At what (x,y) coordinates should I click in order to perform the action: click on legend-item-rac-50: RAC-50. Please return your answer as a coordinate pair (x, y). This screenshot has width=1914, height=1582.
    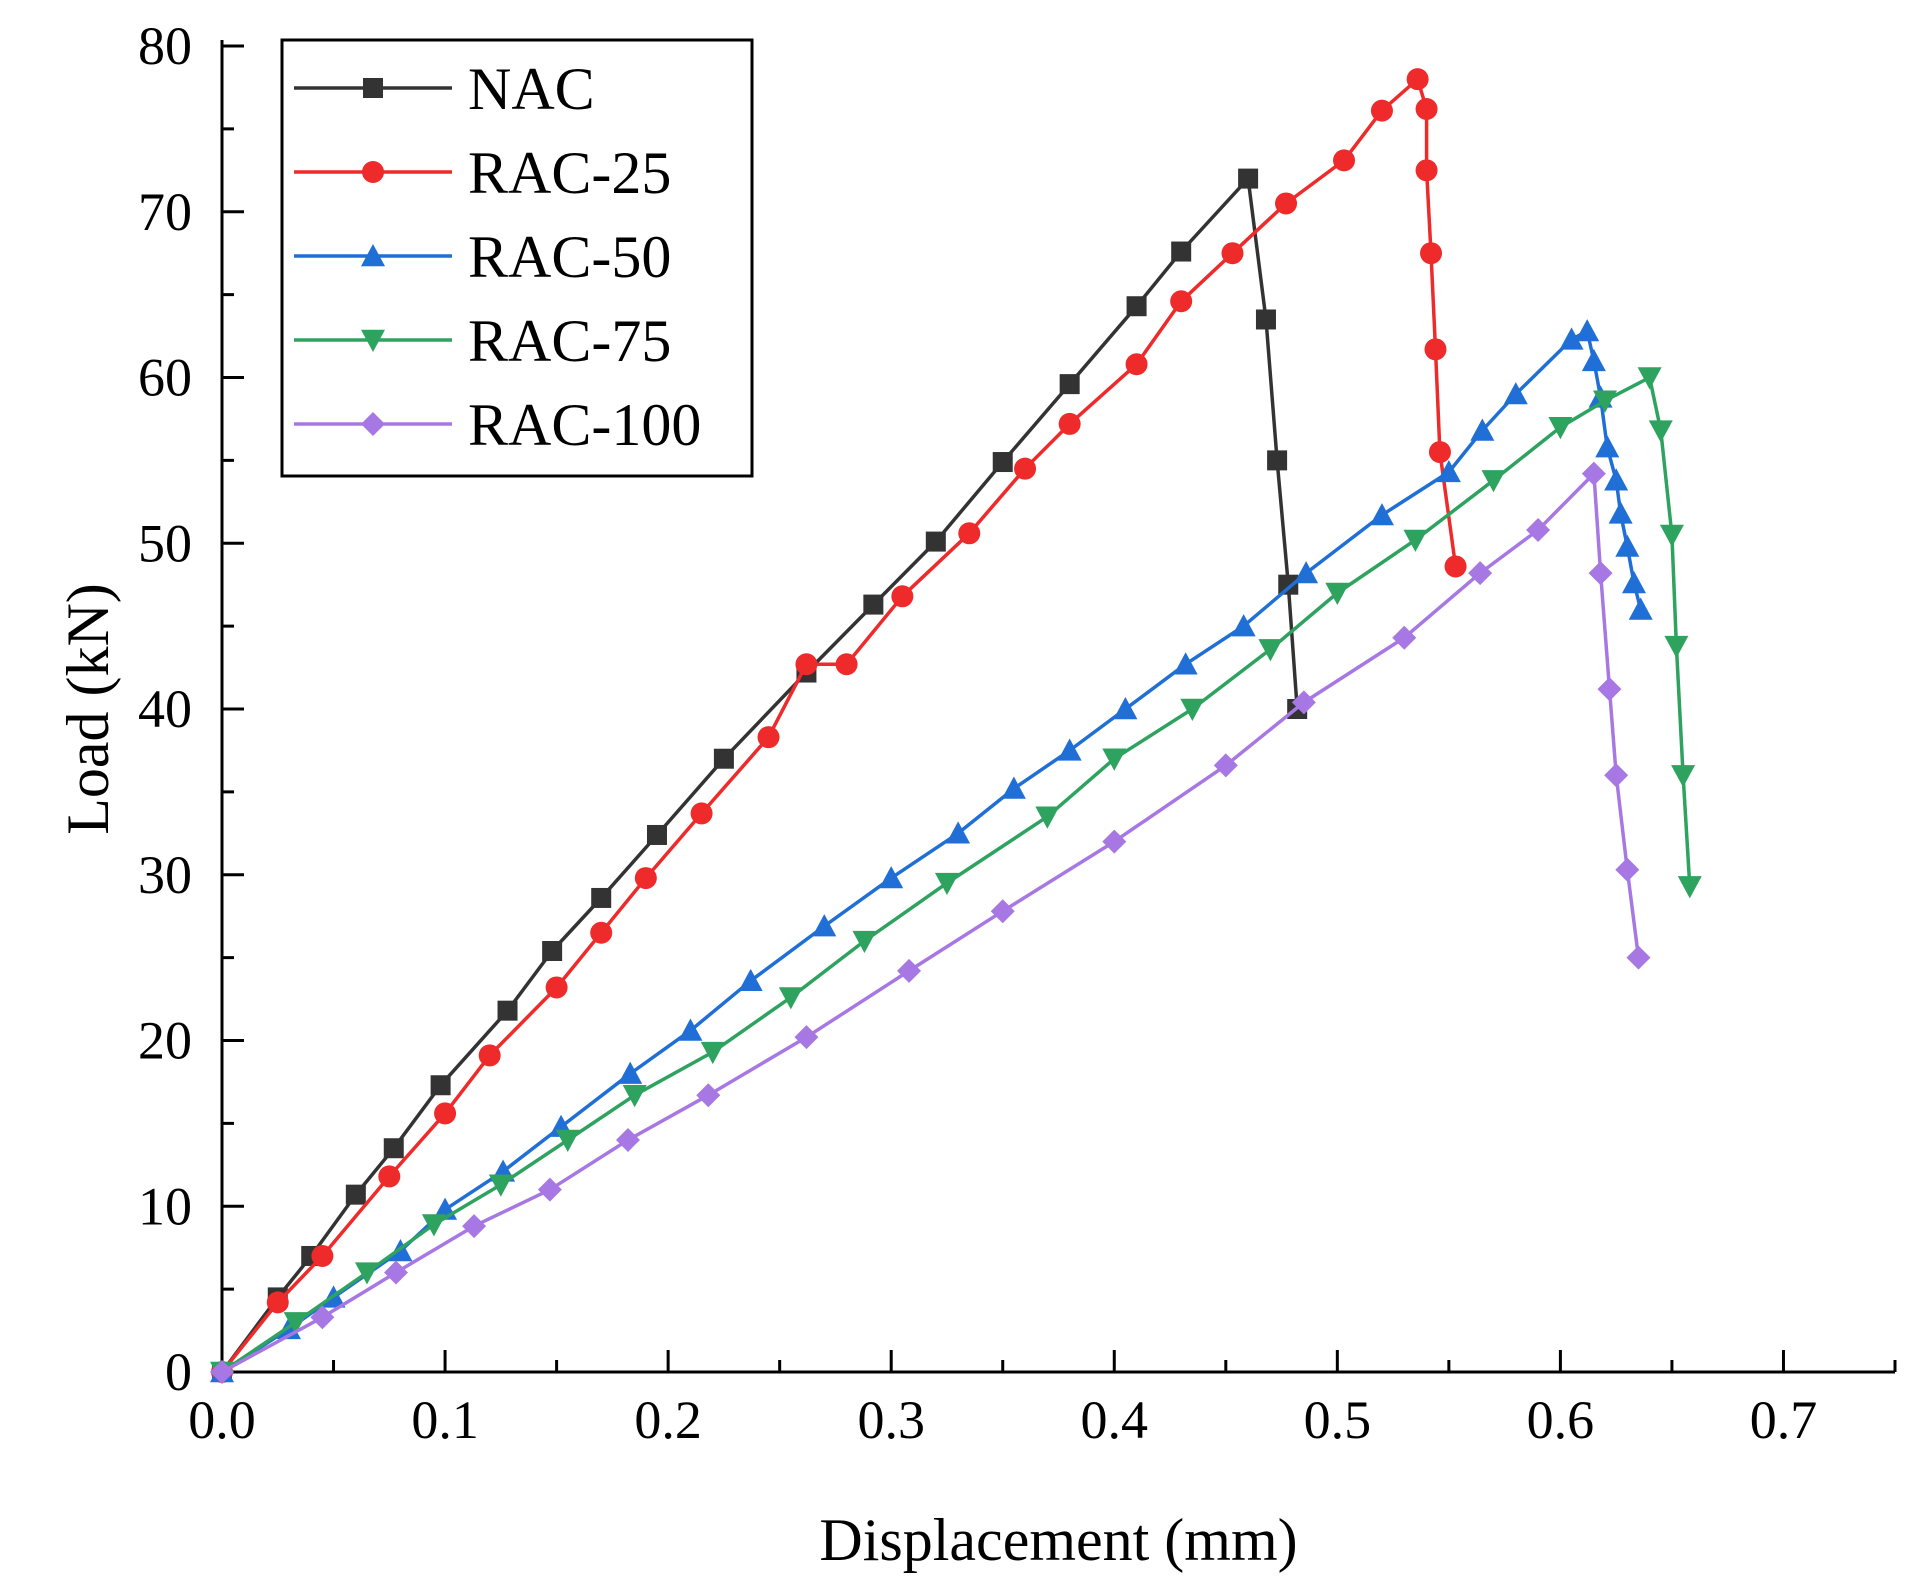
    Looking at the image, I should click on (482, 257).